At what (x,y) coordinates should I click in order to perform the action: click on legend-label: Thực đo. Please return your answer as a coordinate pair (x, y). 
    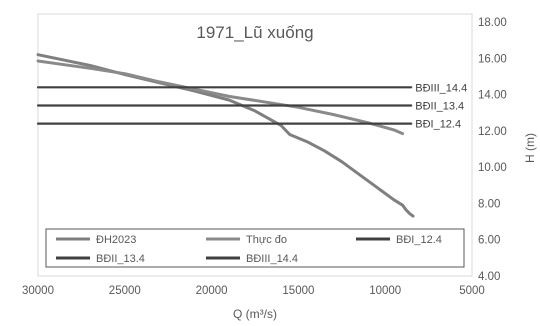
    Looking at the image, I should click on (266, 240).